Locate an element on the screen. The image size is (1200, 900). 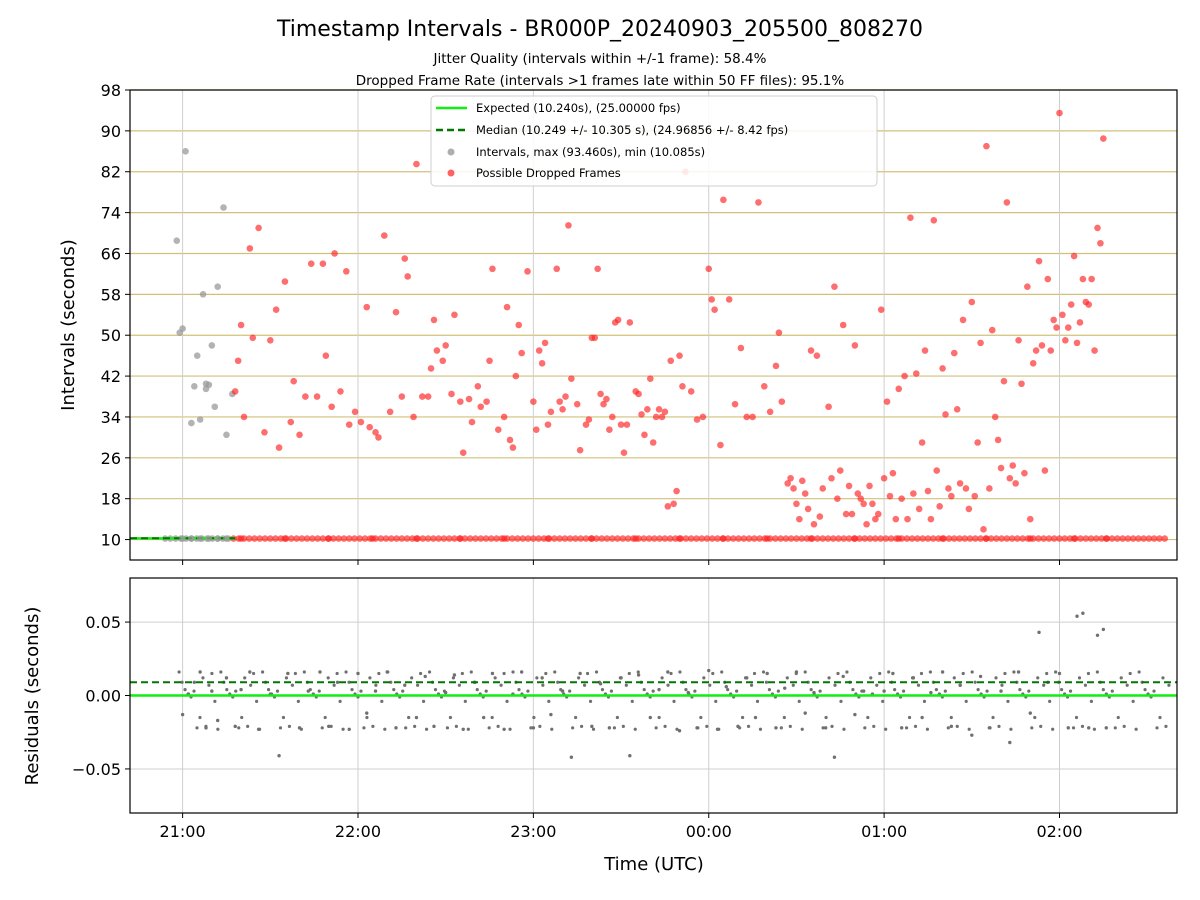
x-tick-label: 22:00 is located at coordinates (358, 831).